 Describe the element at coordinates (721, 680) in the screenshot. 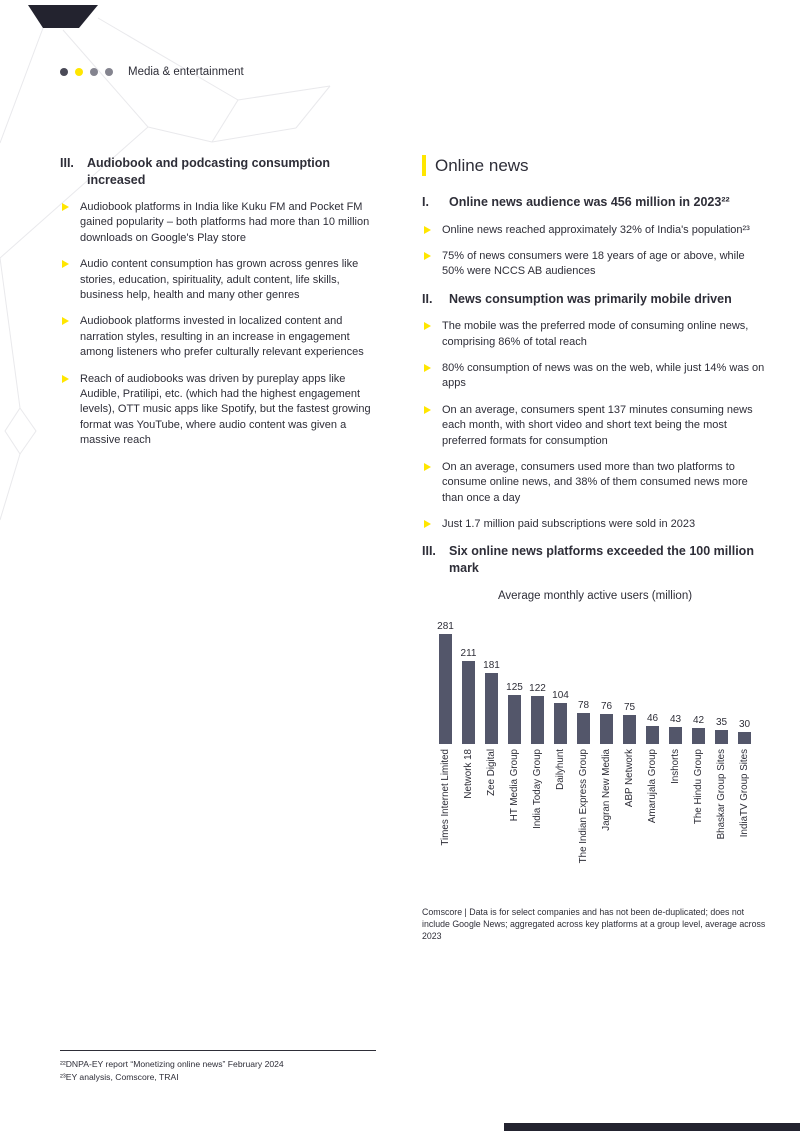

I see `bar-area: 35` at that location.